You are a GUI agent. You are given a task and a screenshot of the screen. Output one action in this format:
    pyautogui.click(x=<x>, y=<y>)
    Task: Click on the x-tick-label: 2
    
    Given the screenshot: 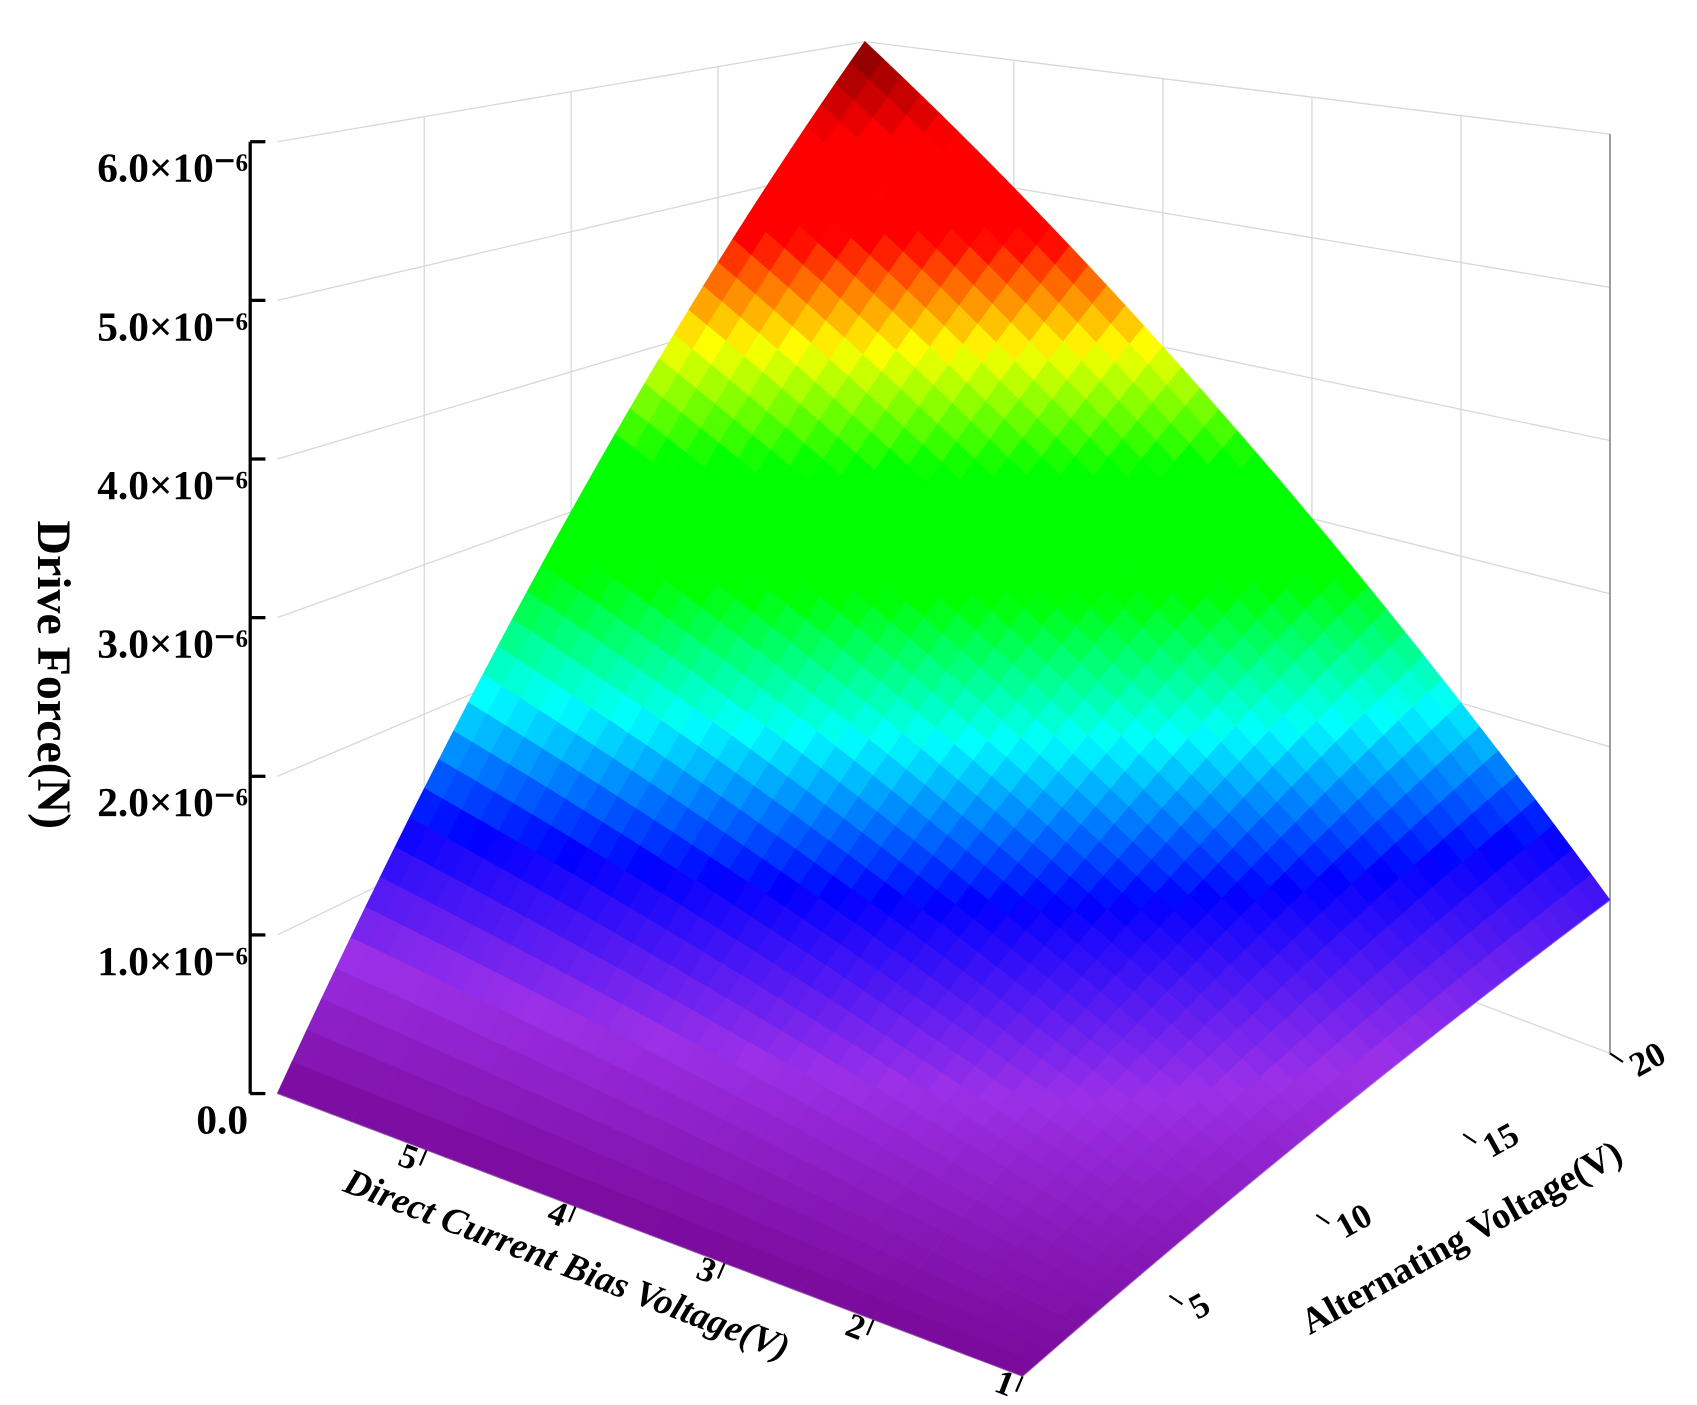 What is the action you would take?
    pyautogui.click(x=856, y=1326)
    